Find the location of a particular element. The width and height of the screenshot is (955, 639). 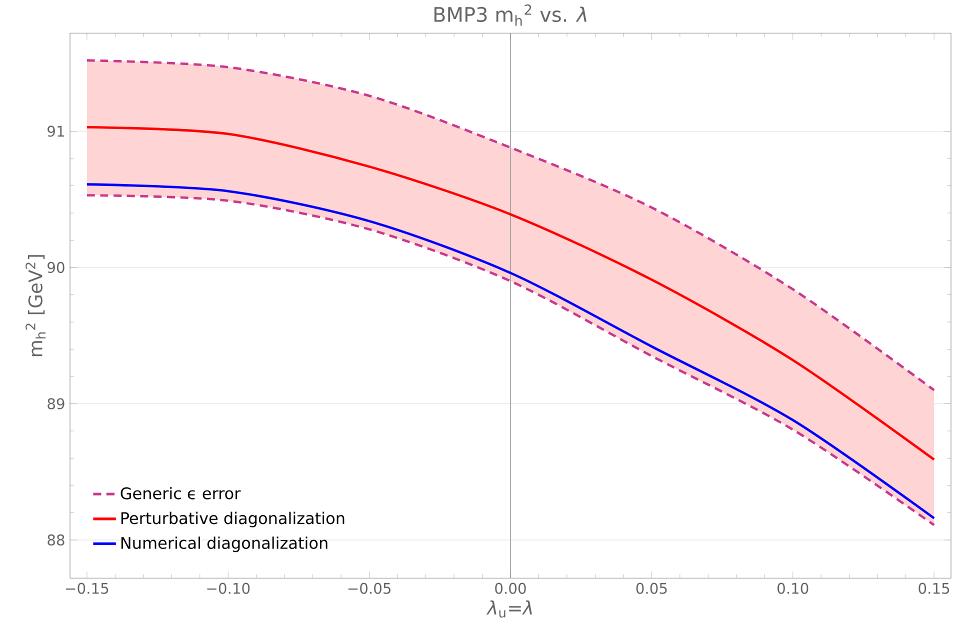

x-tick-label: 0.15 is located at coordinates (934, 588).